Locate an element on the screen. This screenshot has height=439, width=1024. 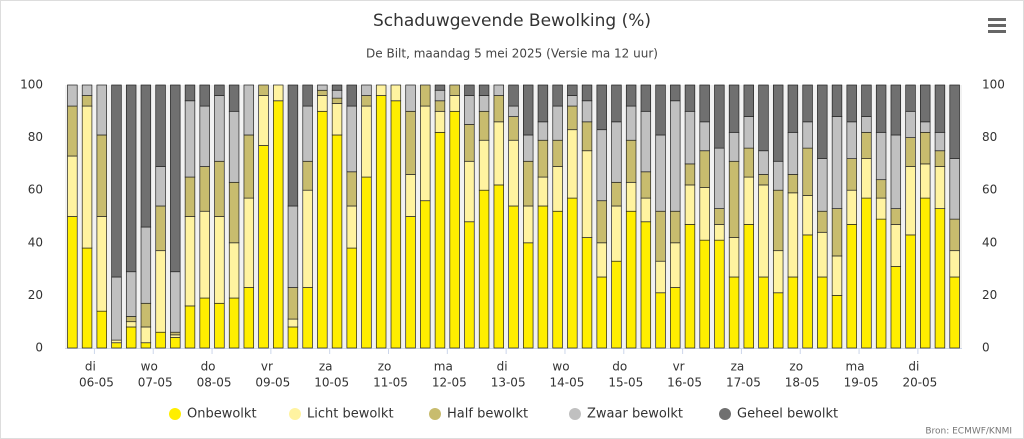
legend-label: Licht bewolkt is located at coordinates (350, 414).